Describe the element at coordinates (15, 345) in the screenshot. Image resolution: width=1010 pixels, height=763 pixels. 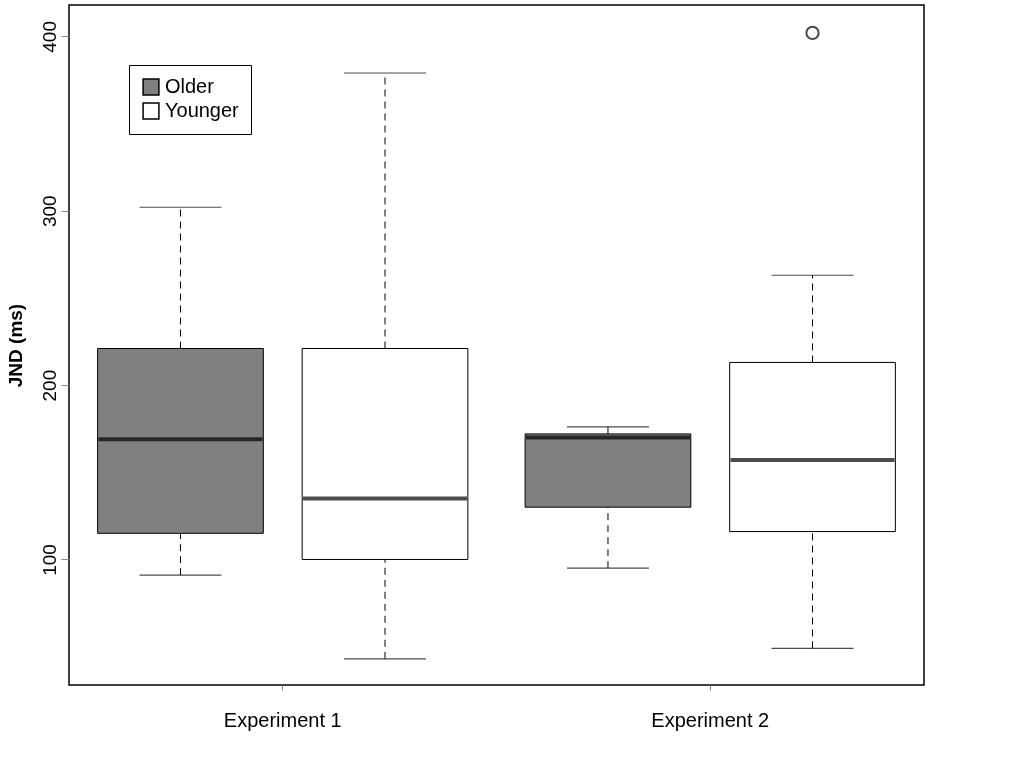
I see `y-axis-title: JND (ms)` at that location.